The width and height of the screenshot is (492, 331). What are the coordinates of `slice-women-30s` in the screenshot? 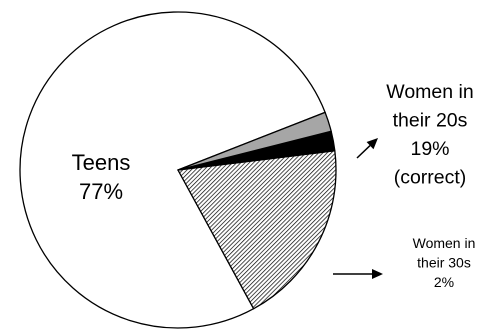 It's located at (254, 141).